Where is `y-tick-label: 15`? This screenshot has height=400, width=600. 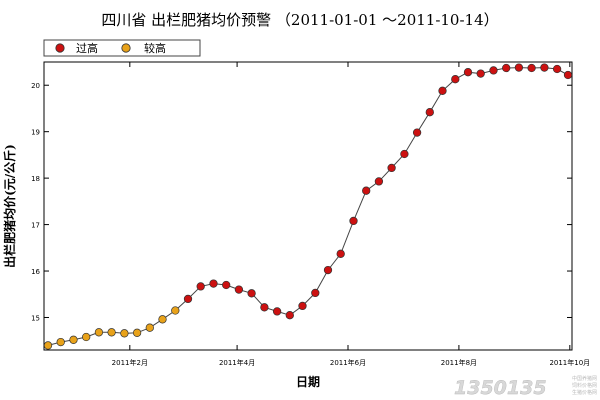 y-tick-label: 15 is located at coordinates (35, 318).